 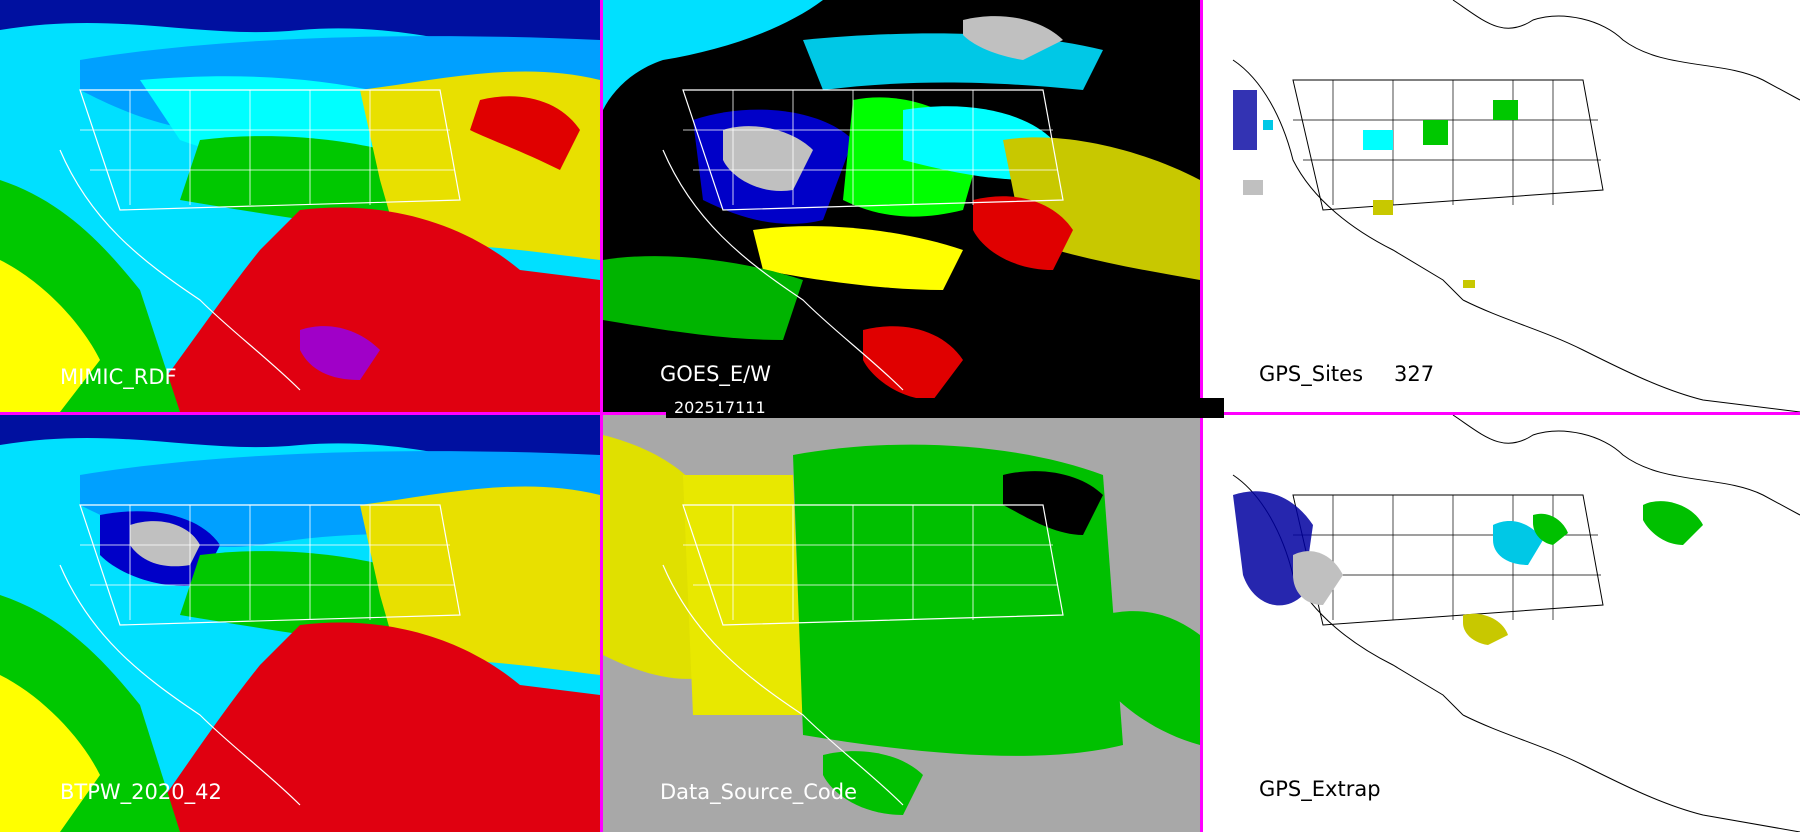 What do you see at coordinates (945, 408) in the screenshot?
I see `timestamp-bar: 202517111` at bounding box center [945, 408].